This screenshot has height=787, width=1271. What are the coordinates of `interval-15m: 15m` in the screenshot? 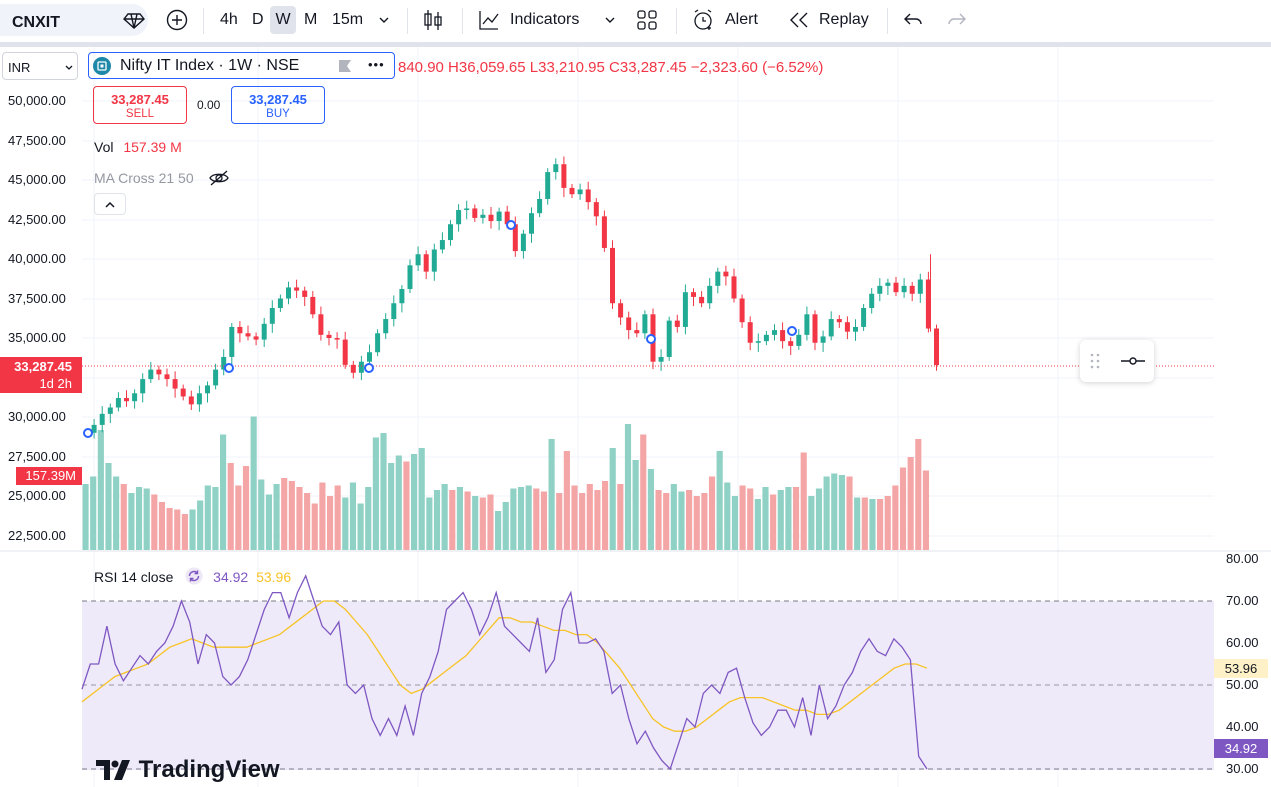 It's located at (348, 19).